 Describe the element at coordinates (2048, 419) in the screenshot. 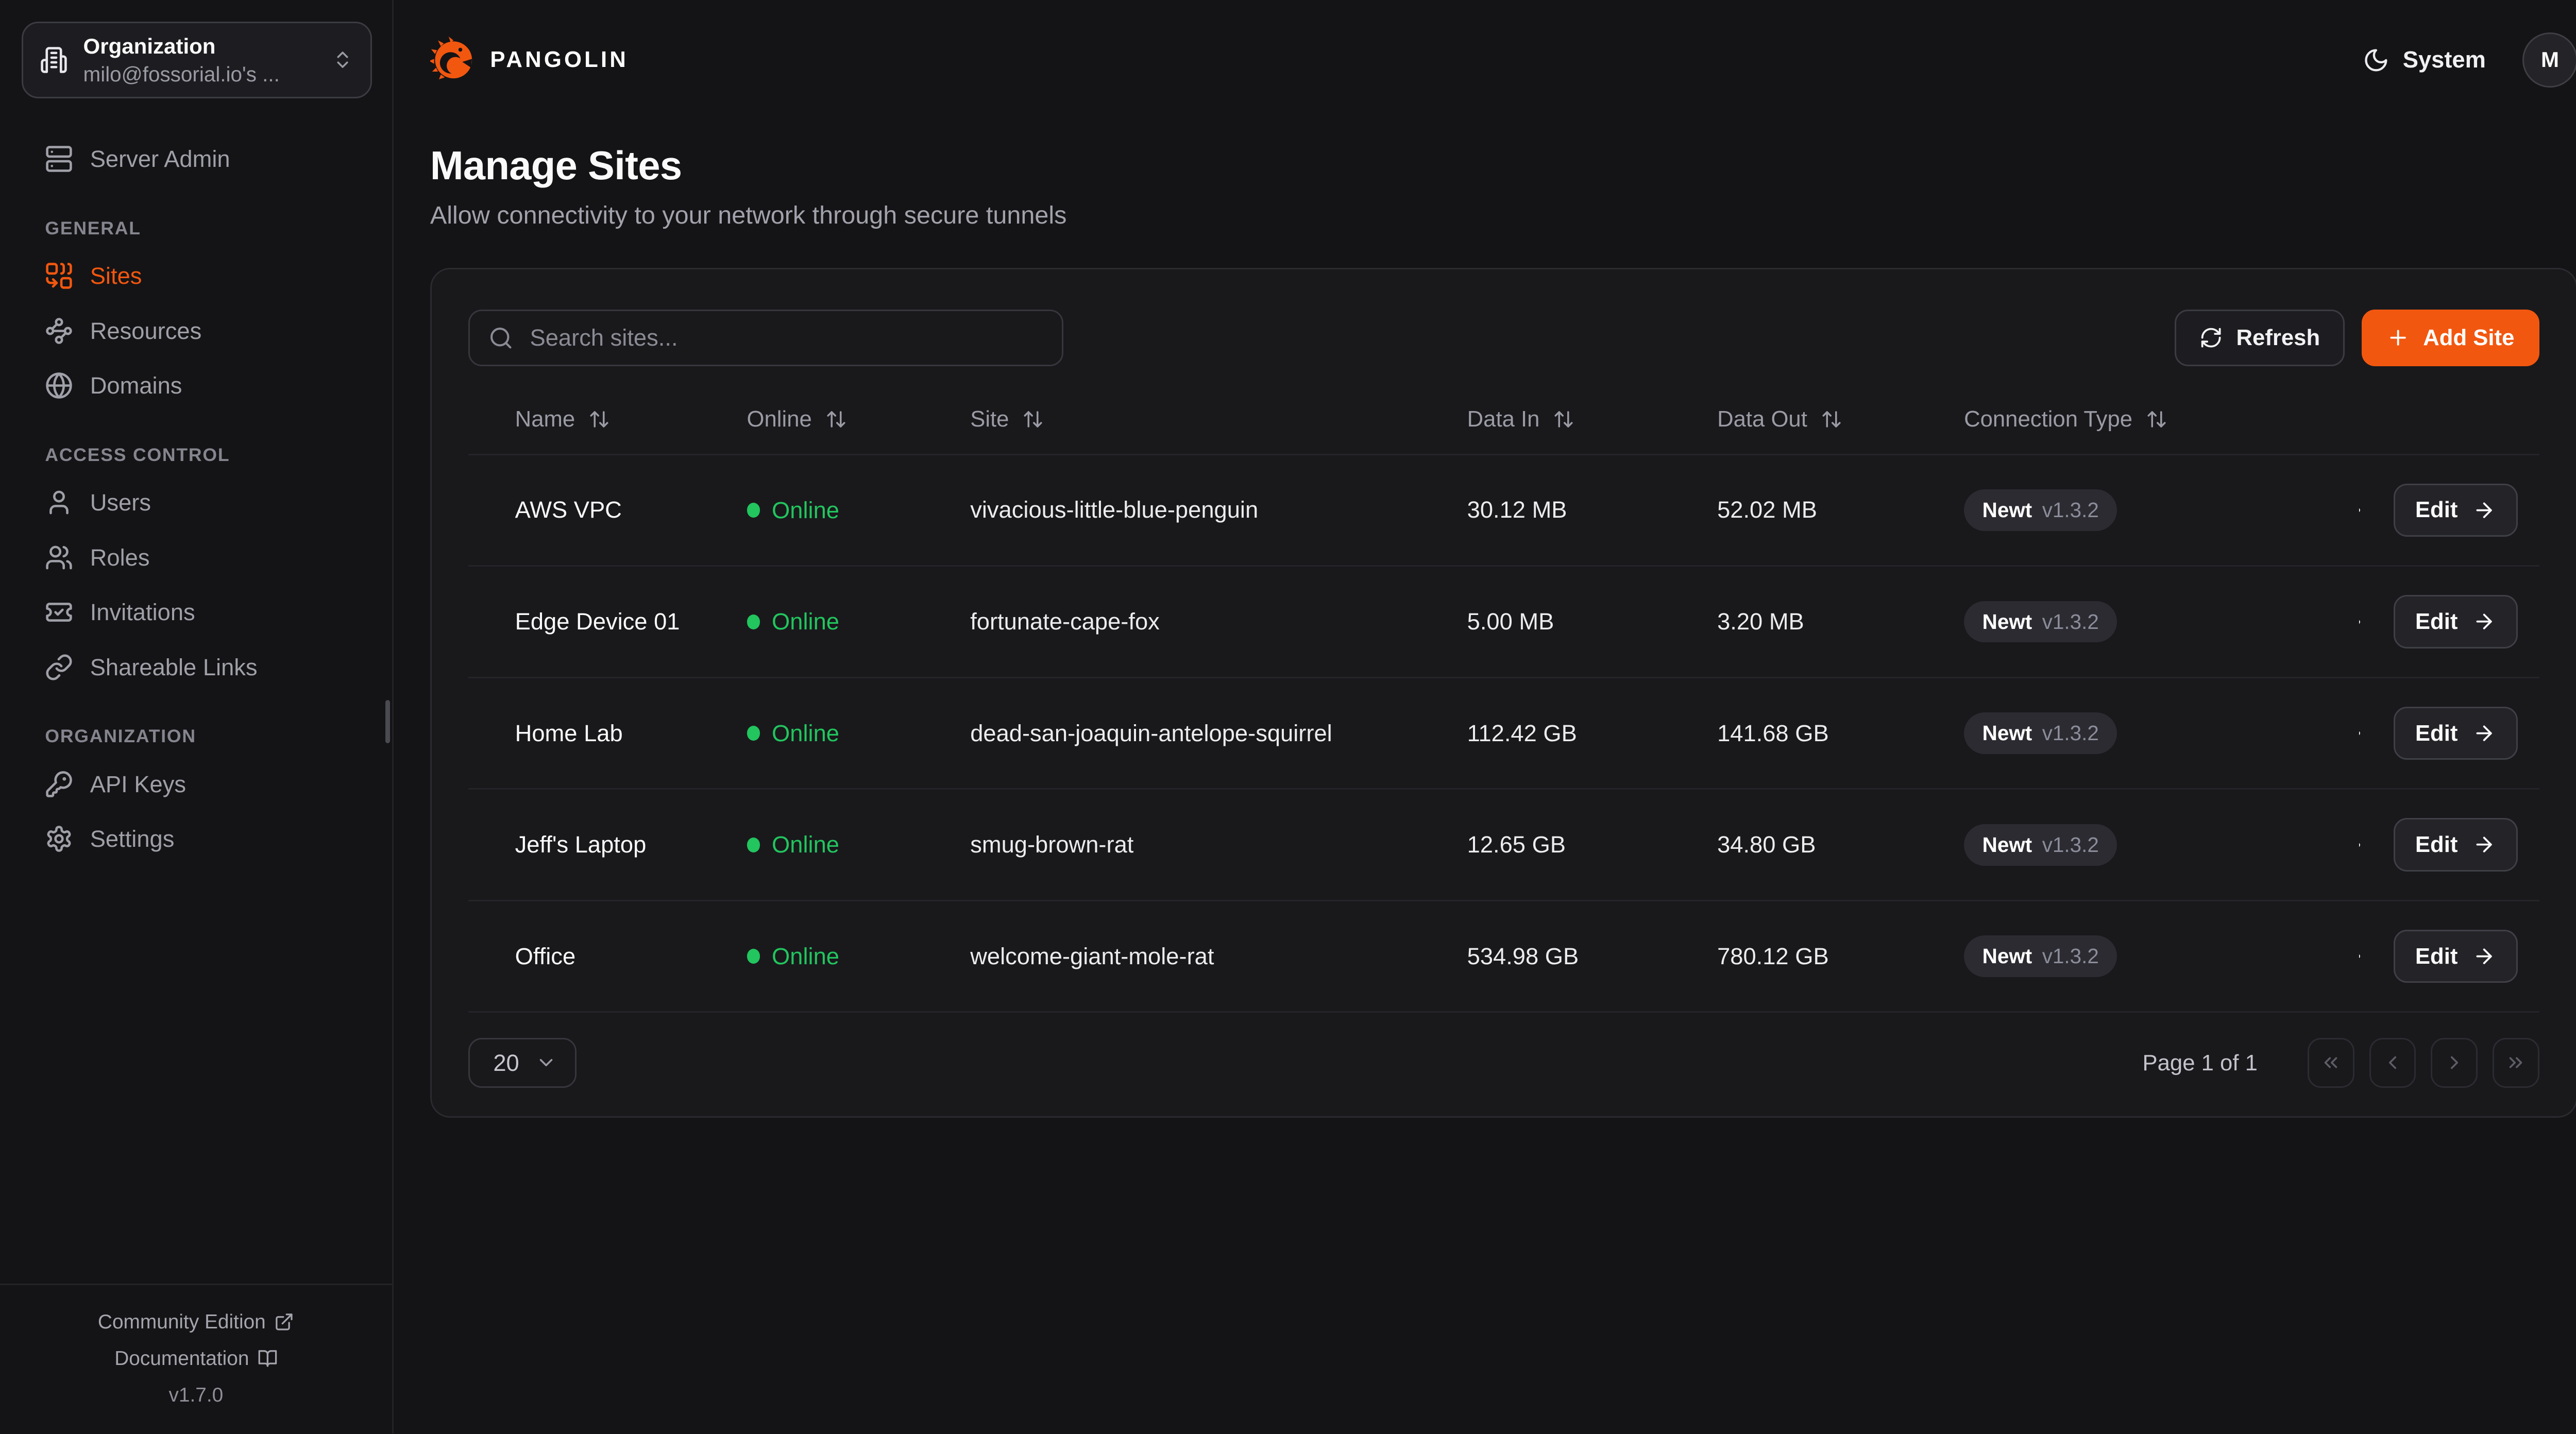

I see `column-label: Connection Type` at that location.